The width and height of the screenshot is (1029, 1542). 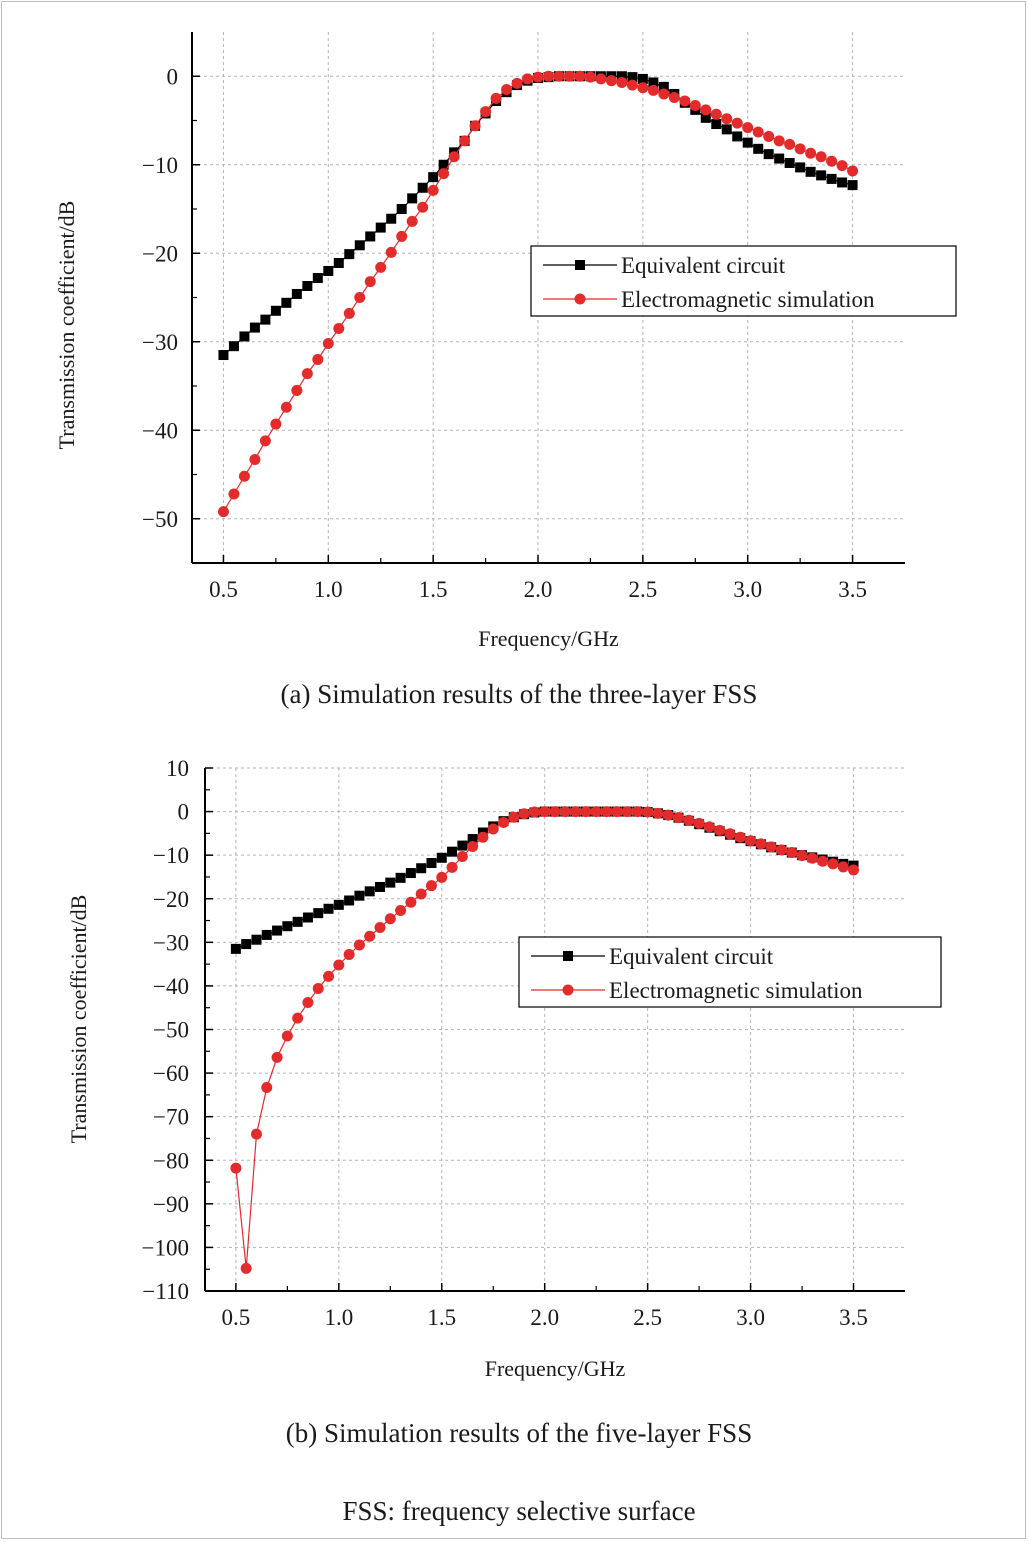 What do you see at coordinates (160, 519) in the screenshot?
I see `y-tick-label: −50` at bounding box center [160, 519].